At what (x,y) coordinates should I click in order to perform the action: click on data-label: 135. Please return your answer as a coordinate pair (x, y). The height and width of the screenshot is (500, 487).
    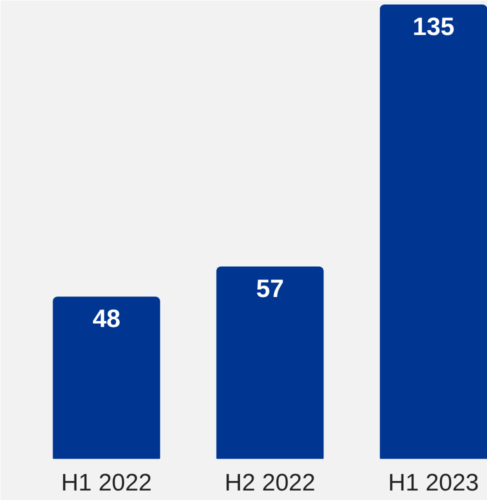
    Looking at the image, I should click on (433, 27).